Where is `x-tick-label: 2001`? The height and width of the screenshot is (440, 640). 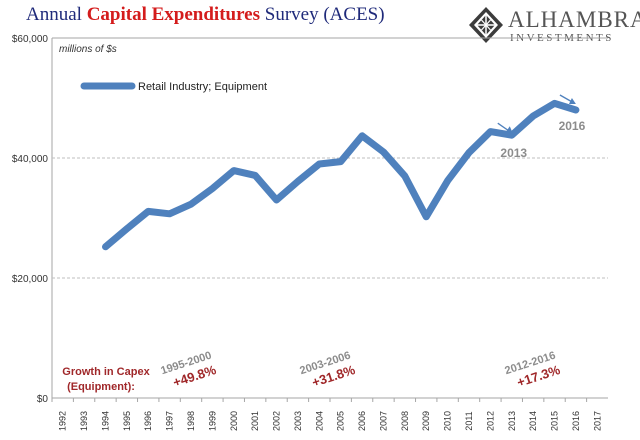
x-tick-label: 2001 is located at coordinates (255, 421).